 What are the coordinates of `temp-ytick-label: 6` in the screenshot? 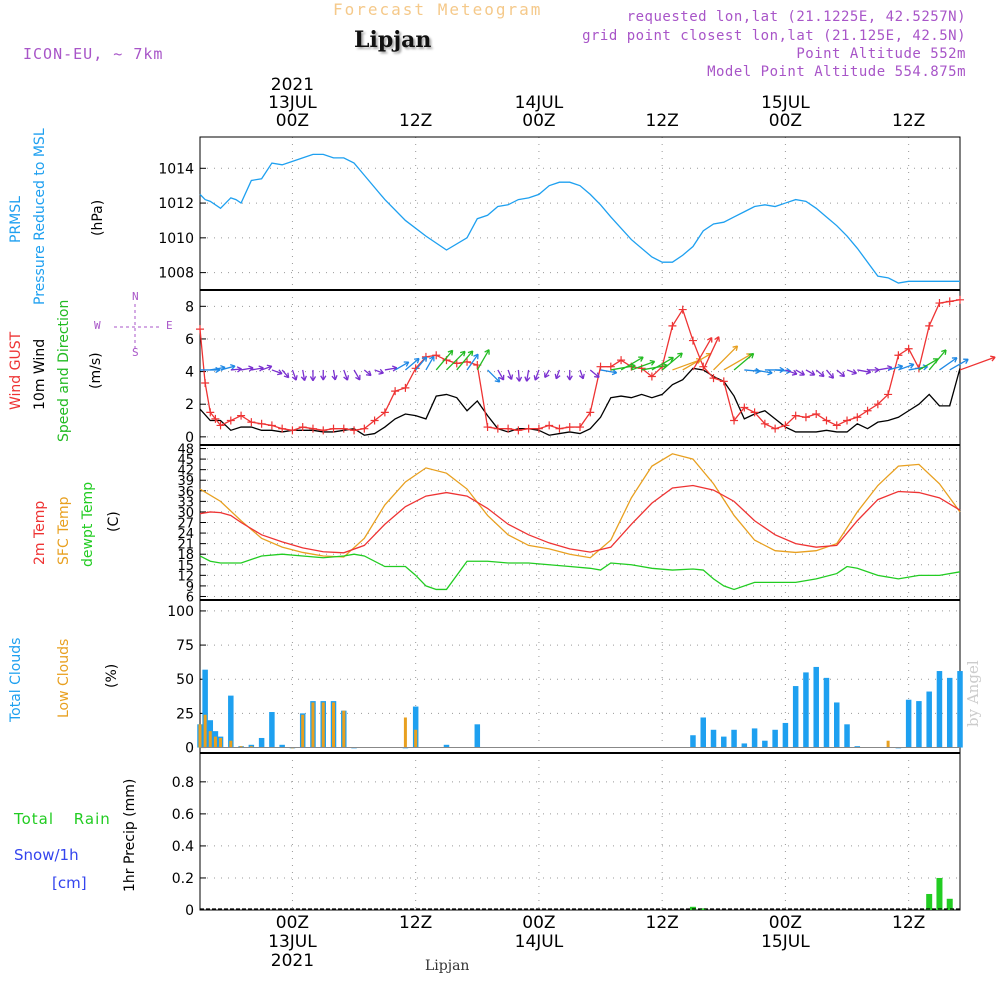 It's located at (190, 597).